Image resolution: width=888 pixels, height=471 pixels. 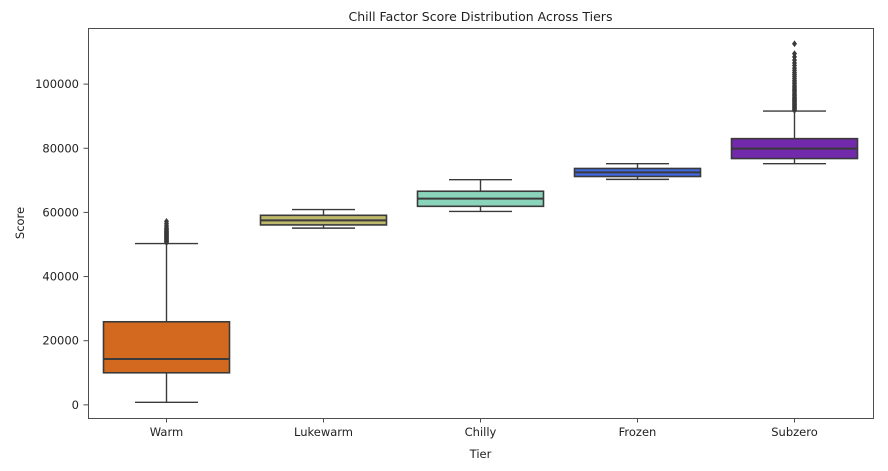 I want to click on y-tick-label: 60000, so click(x=60, y=212).